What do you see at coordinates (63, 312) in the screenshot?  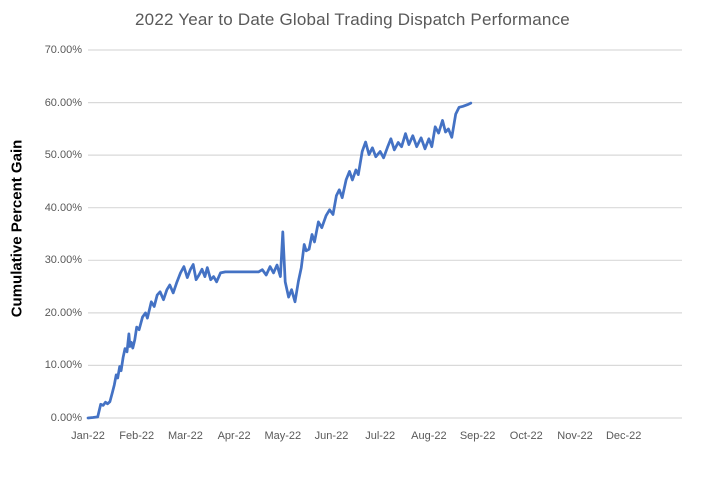 I see `y-tick-label: 20.00%` at bounding box center [63, 312].